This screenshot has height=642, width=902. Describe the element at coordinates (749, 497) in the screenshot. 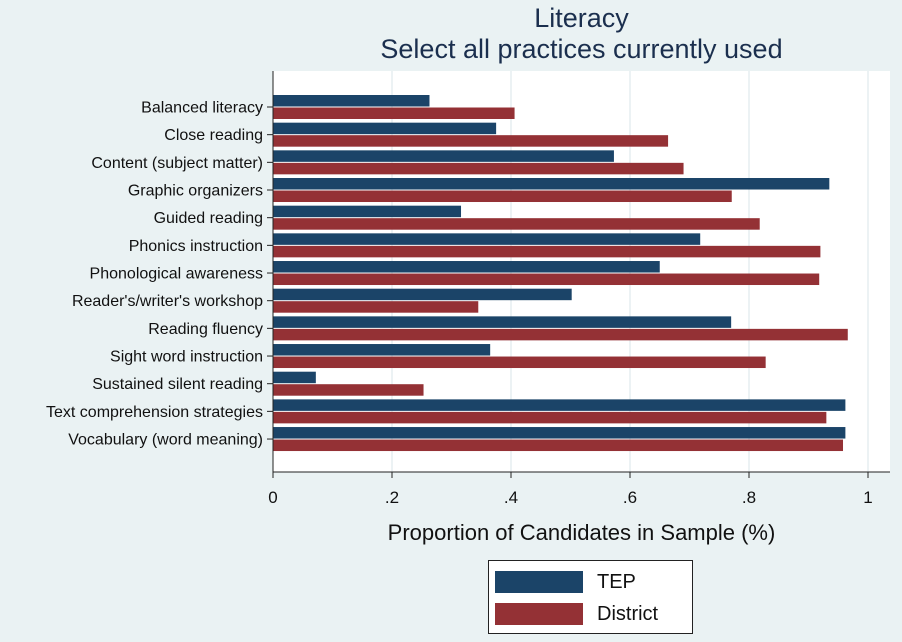

I see `x-tick-label: .8` at that location.